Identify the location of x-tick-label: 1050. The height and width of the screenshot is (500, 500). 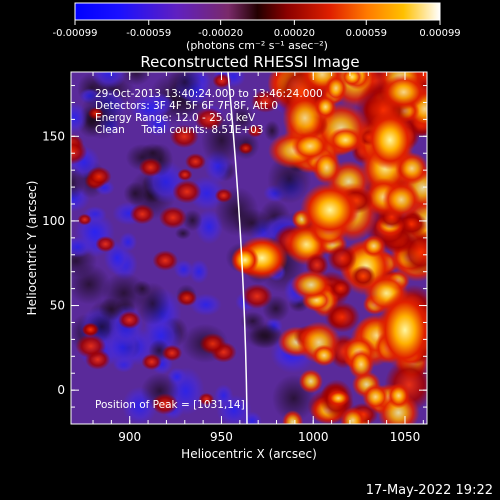
(405, 437).